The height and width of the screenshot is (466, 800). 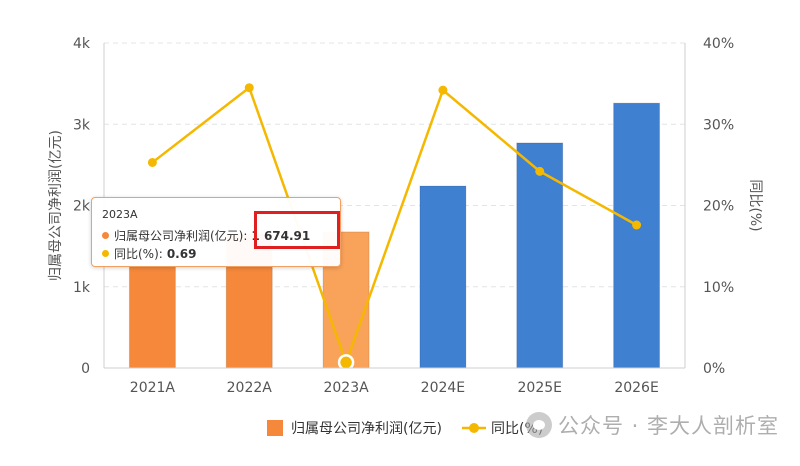 What do you see at coordinates (540, 388) in the screenshot?
I see `x-tick-label: 2025E` at bounding box center [540, 388].